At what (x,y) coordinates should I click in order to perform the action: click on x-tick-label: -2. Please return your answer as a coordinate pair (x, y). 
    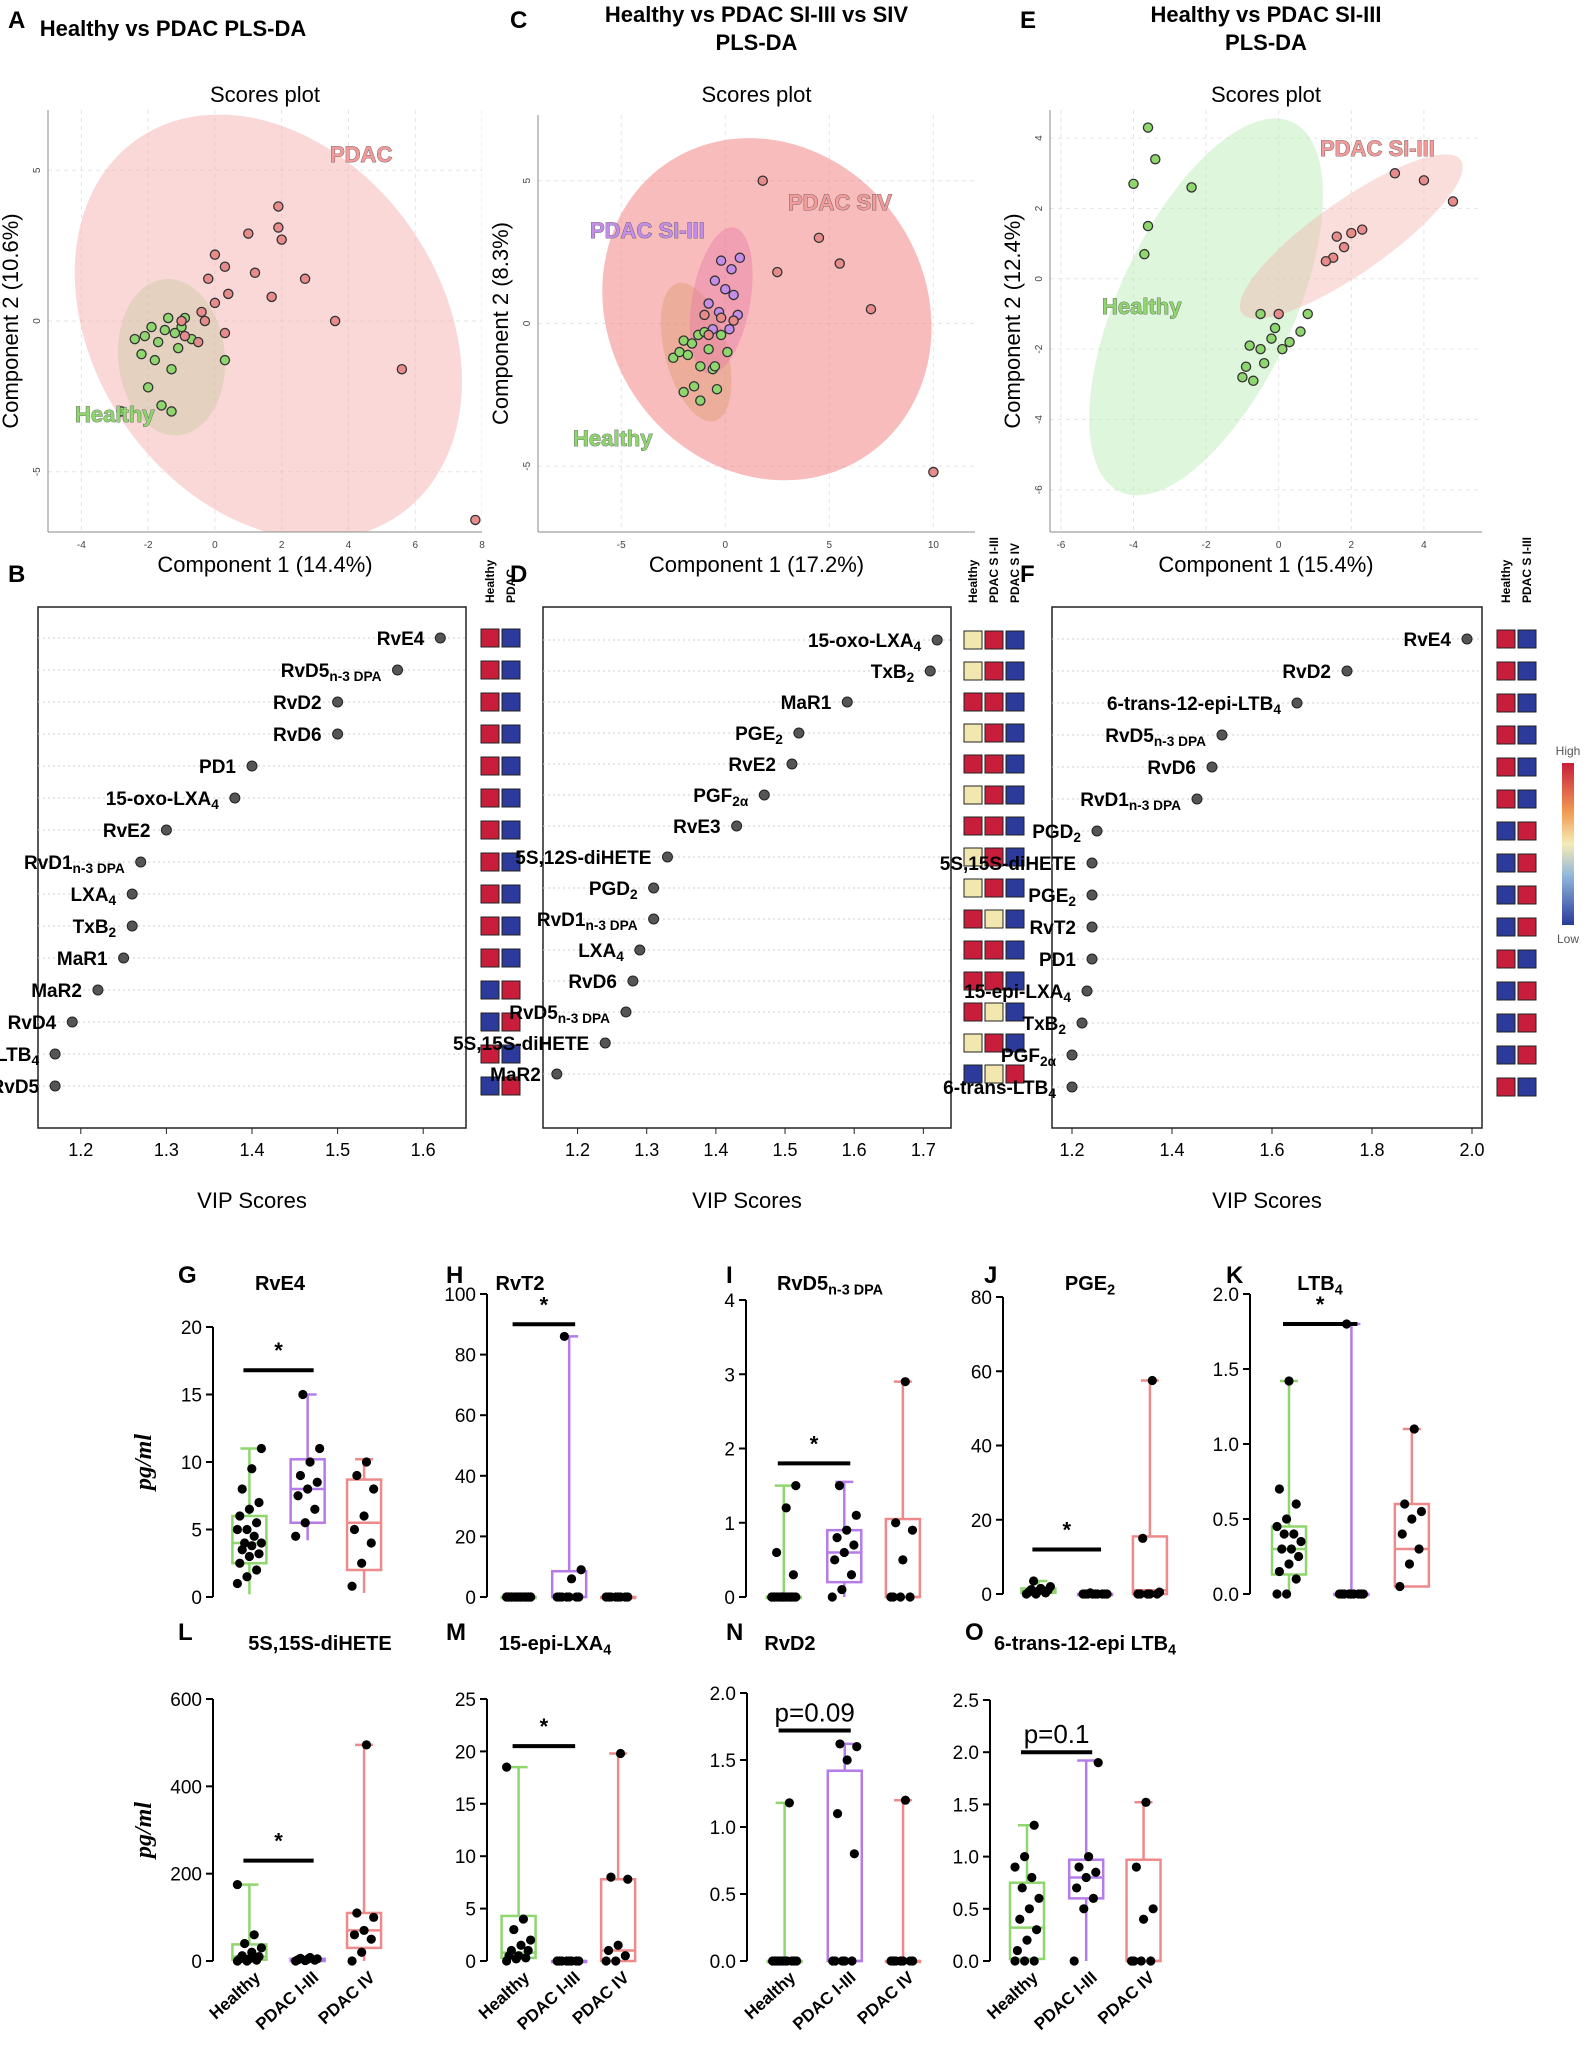
    Looking at the image, I should click on (1206, 545).